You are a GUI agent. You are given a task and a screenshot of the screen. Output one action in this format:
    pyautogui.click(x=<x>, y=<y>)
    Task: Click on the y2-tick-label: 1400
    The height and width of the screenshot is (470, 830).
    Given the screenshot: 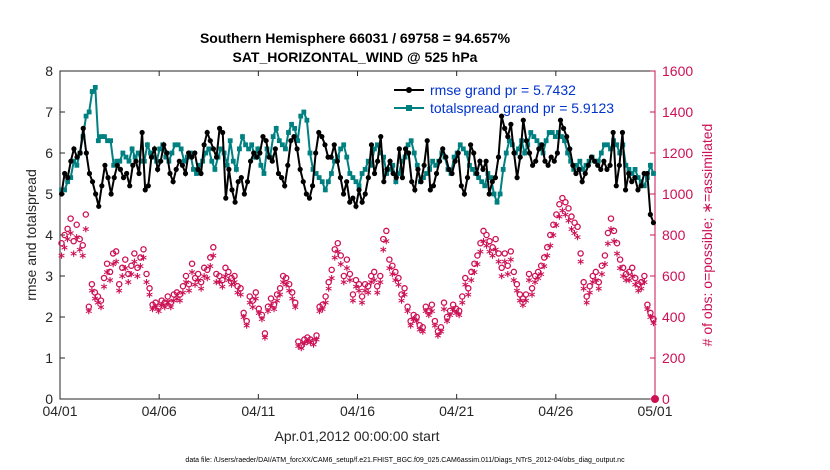 What is the action you would take?
    pyautogui.click(x=677, y=112)
    